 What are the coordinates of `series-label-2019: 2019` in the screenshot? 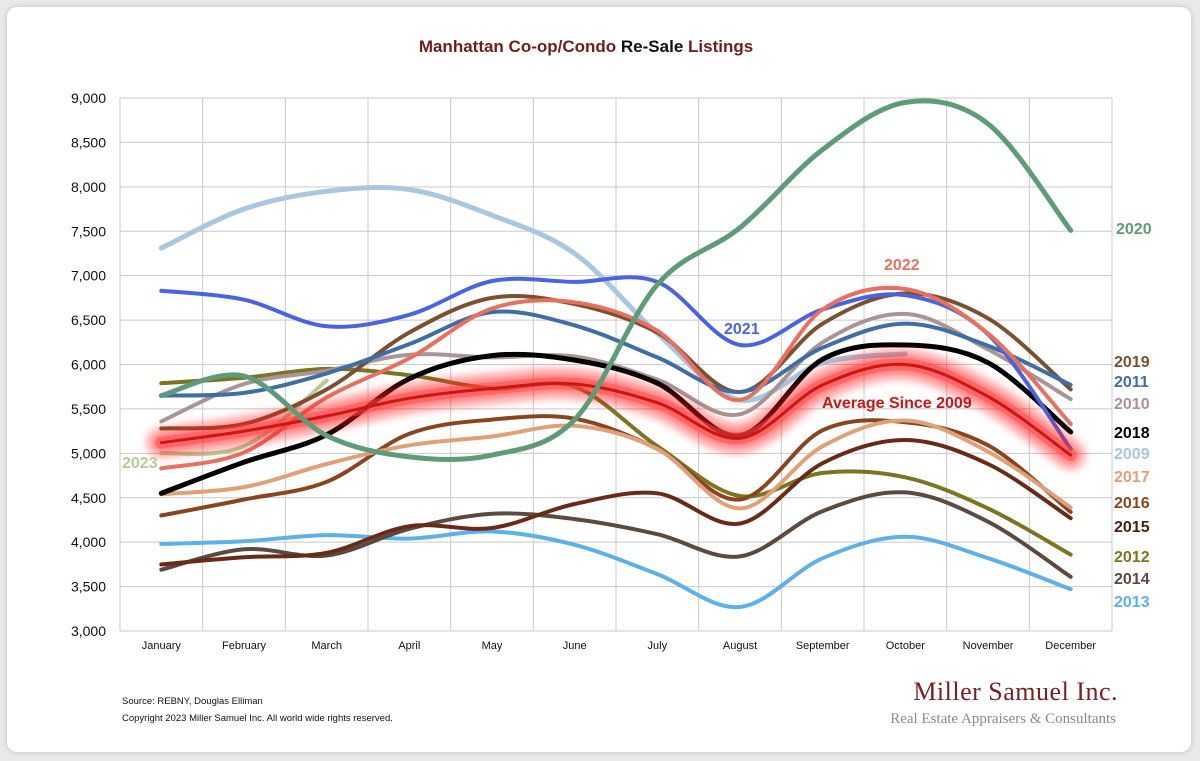 It's located at (1132, 362).